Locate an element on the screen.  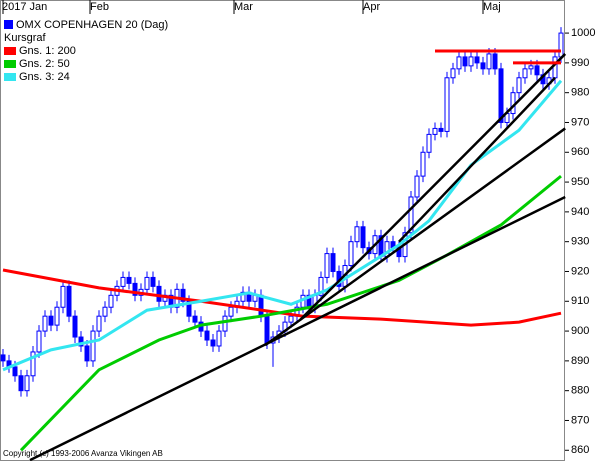
y-tick-label: 990 is located at coordinates (580, 63).